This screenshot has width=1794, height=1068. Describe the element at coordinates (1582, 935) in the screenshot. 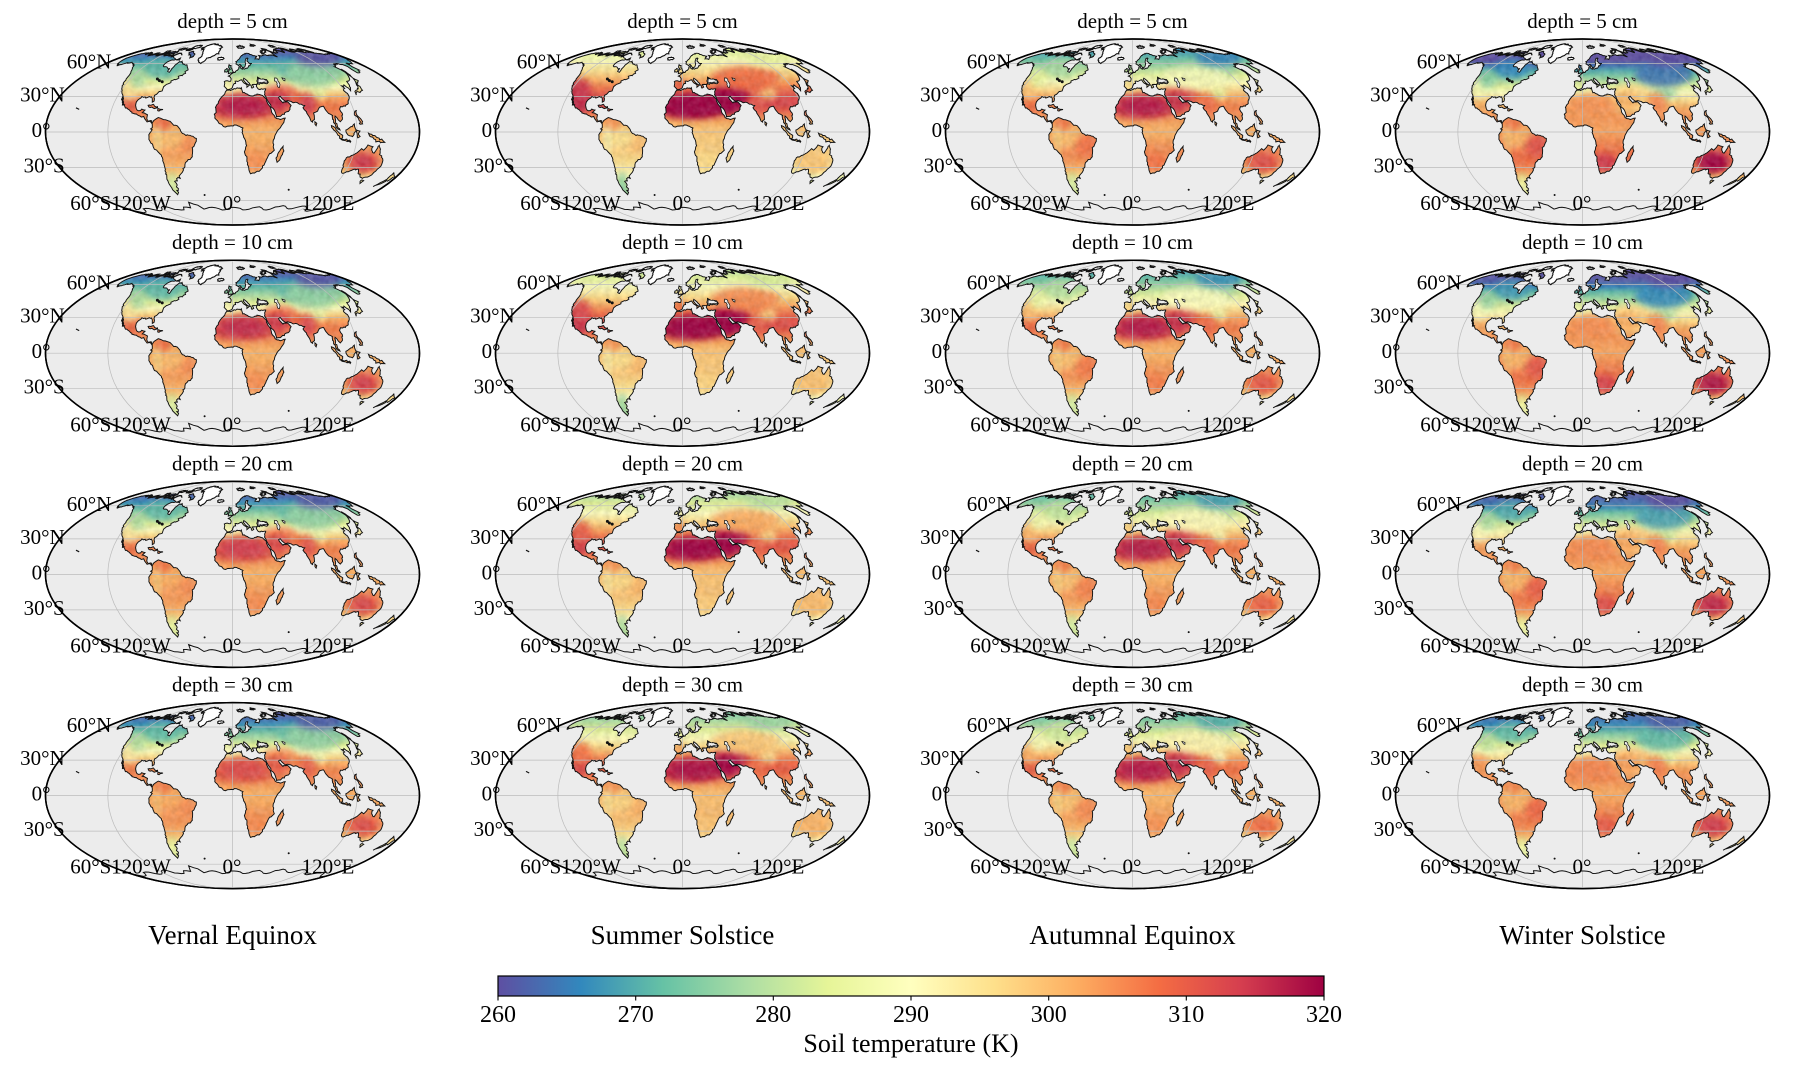

I see `svg-text: Winter Solstice` at that location.